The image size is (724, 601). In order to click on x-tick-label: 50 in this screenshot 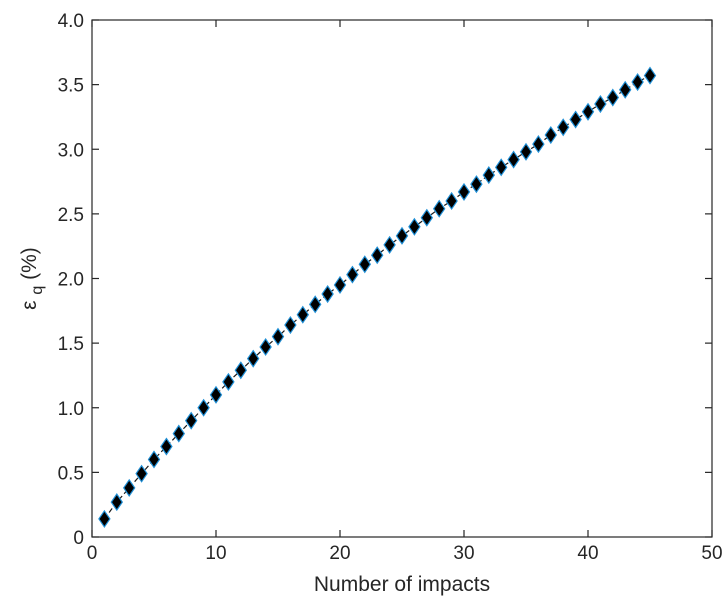, I will do `click(711, 553)`.